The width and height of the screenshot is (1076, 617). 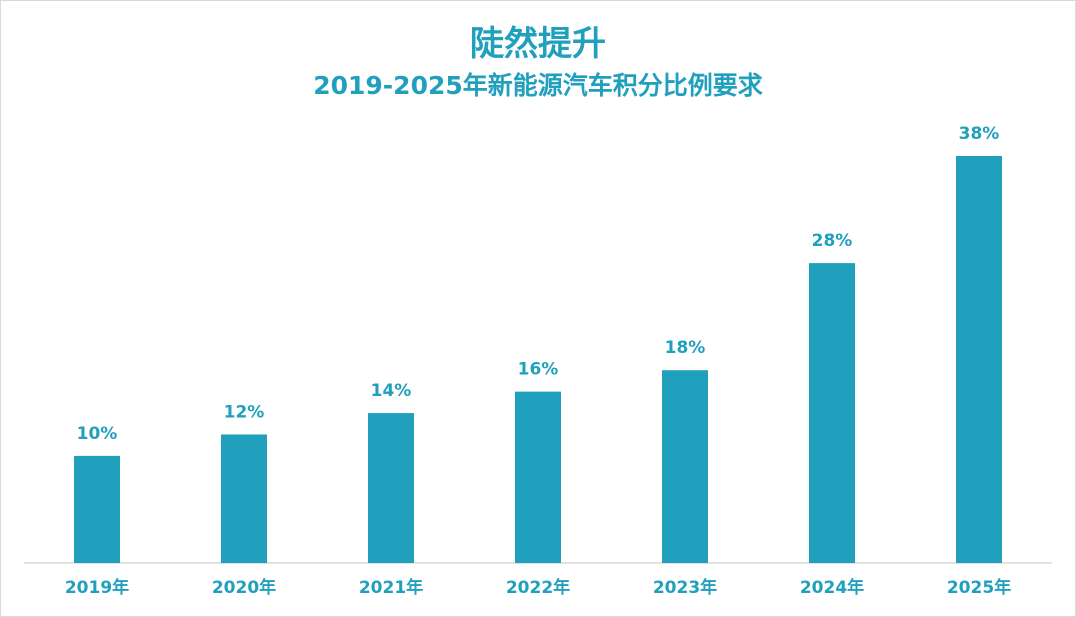 I want to click on x-tick-label: 2021年, so click(x=391, y=587).